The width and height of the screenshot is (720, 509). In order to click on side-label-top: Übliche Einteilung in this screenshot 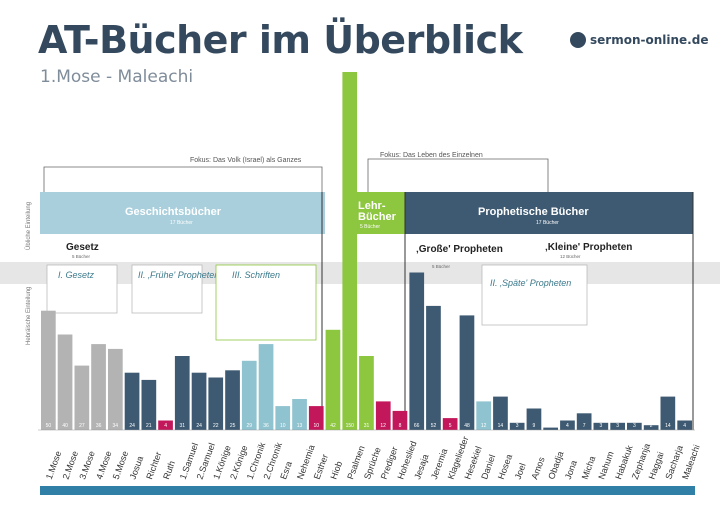, I will do `click(28, 226)`.